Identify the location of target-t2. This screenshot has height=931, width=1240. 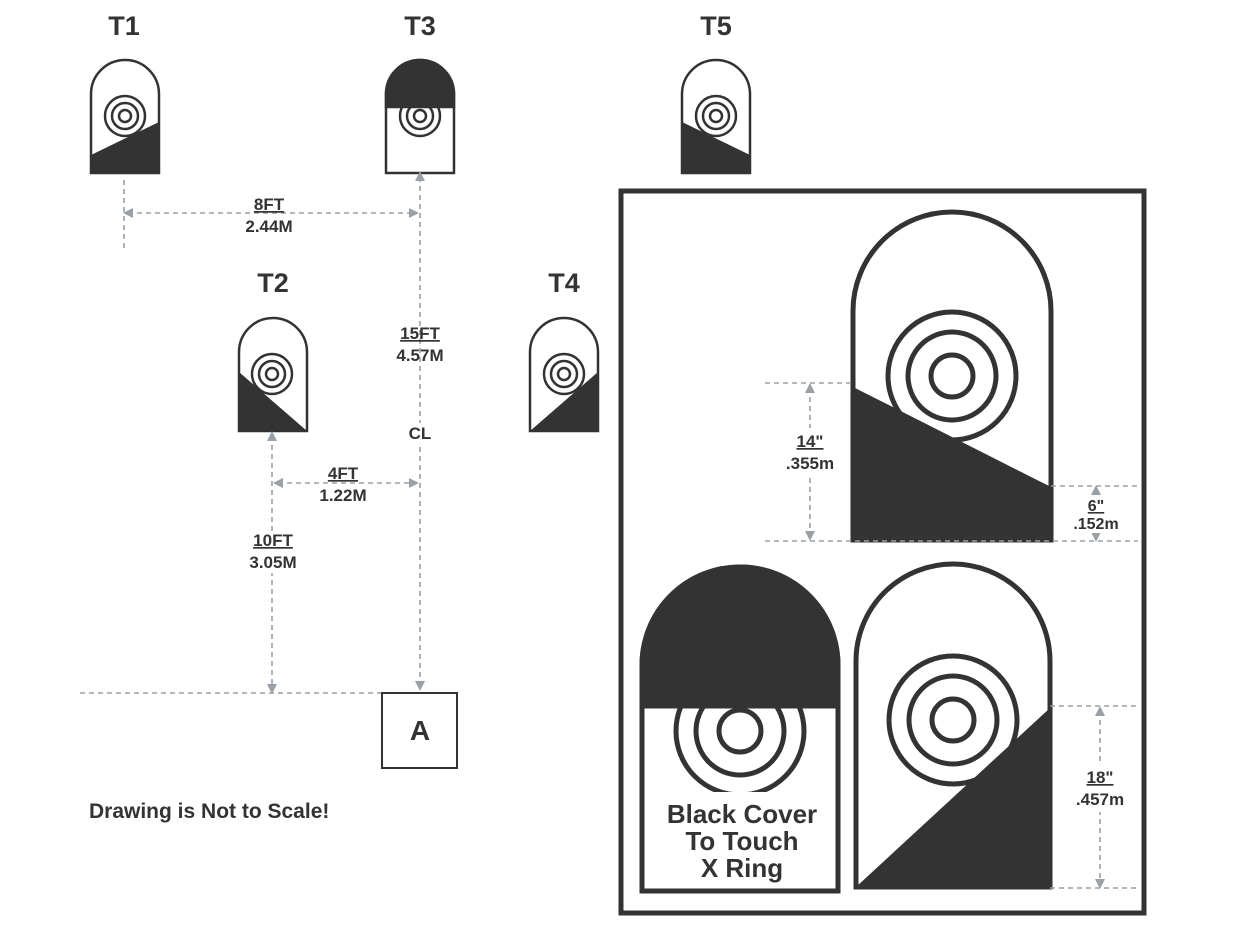
(273, 374).